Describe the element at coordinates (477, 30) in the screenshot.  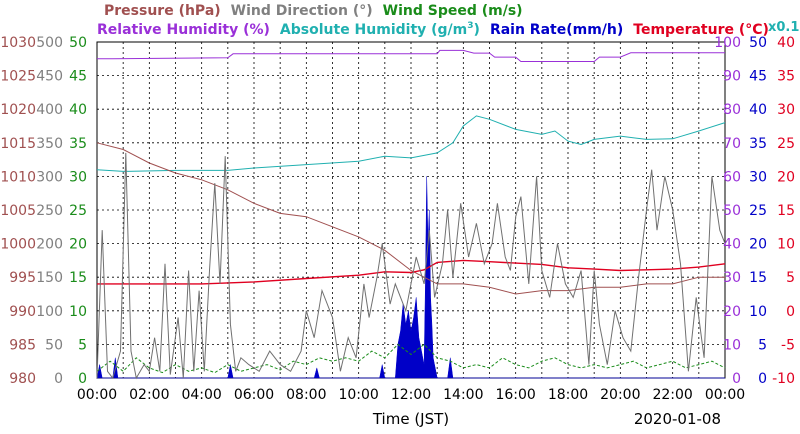
I see `legend-entry-tail: )` at that location.